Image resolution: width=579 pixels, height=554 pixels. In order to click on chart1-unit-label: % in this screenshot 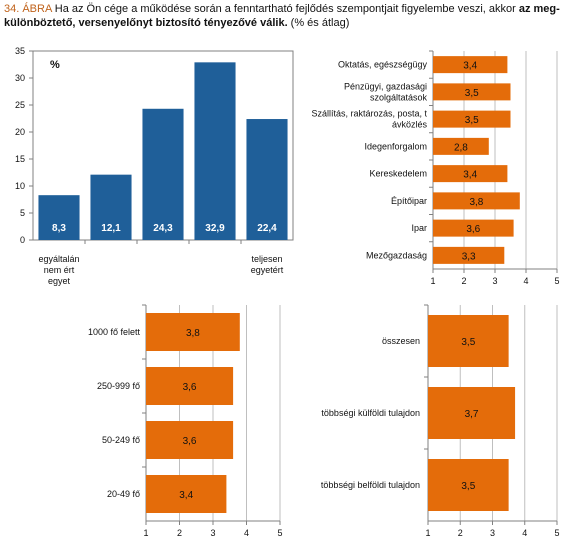, I will do `click(55, 65)`.